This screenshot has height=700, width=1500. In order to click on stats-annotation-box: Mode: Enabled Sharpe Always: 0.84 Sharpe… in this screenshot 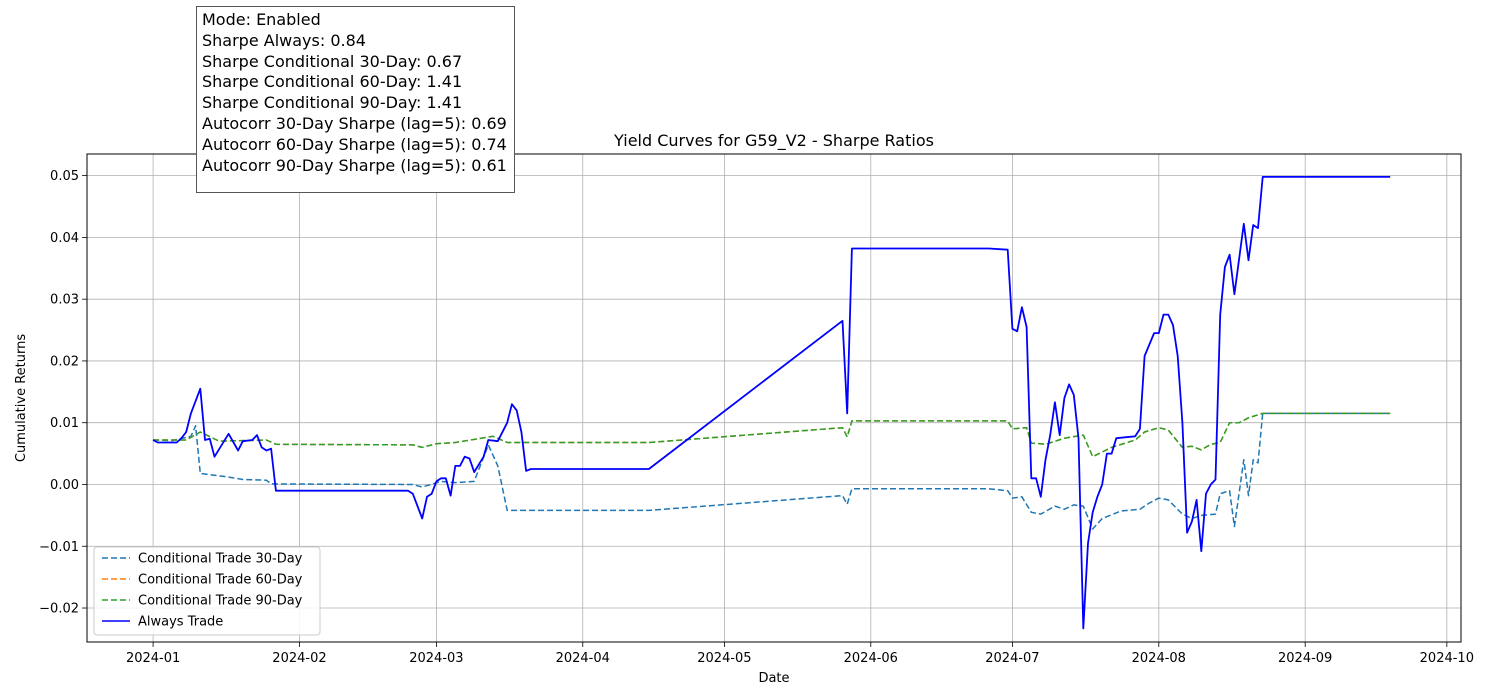, I will do `click(355, 99)`.